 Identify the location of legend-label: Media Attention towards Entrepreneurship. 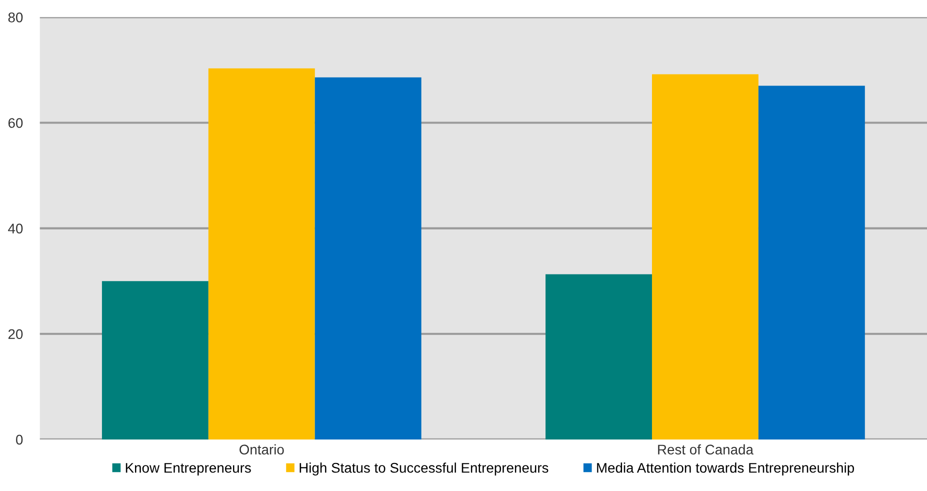
(725, 469).